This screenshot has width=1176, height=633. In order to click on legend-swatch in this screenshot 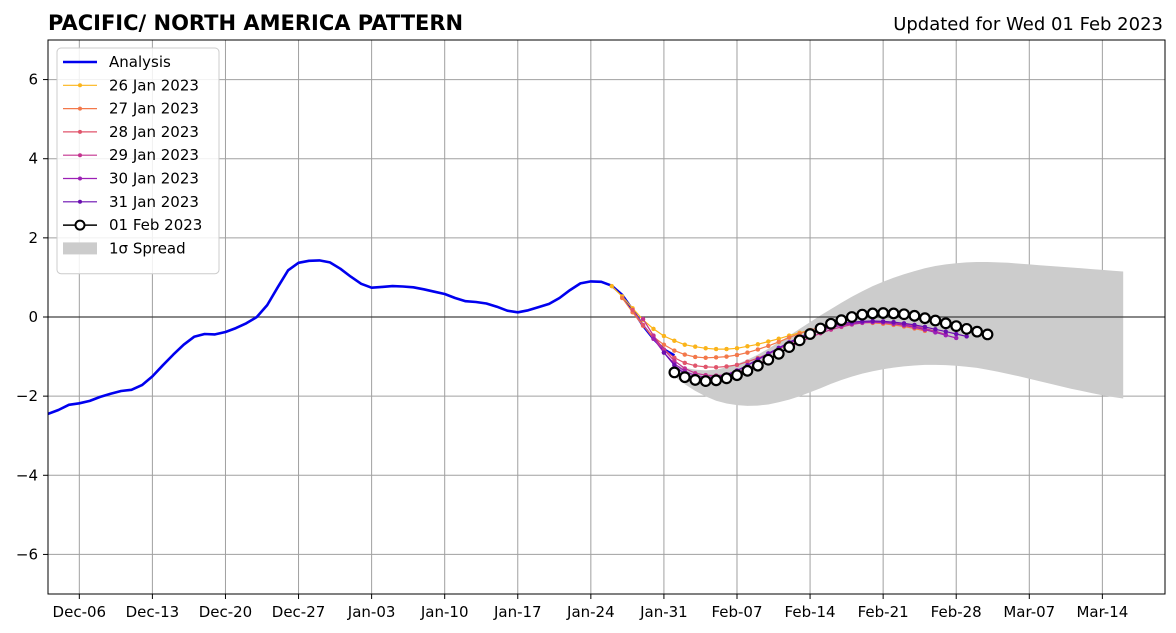, I will do `click(80, 248)`.